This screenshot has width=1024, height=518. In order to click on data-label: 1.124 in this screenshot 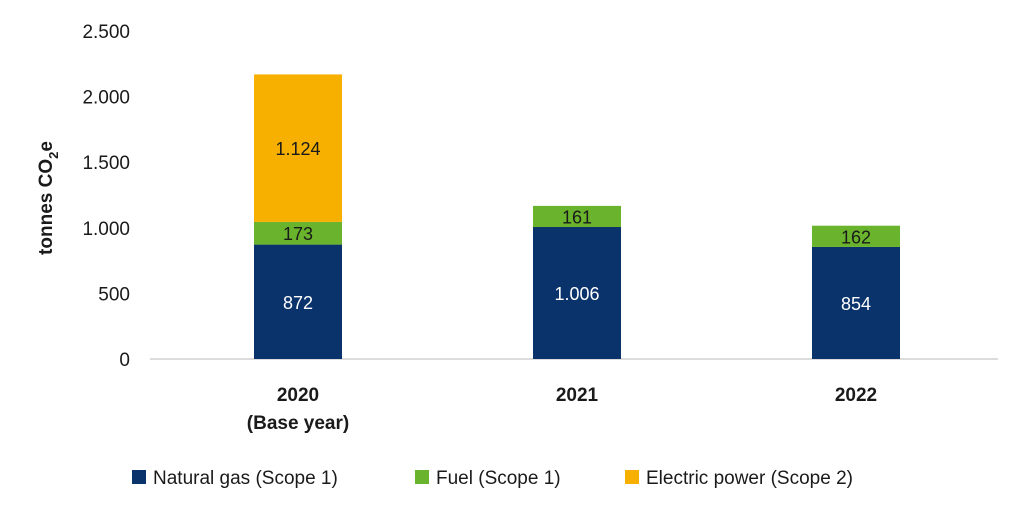, I will do `click(297, 149)`.